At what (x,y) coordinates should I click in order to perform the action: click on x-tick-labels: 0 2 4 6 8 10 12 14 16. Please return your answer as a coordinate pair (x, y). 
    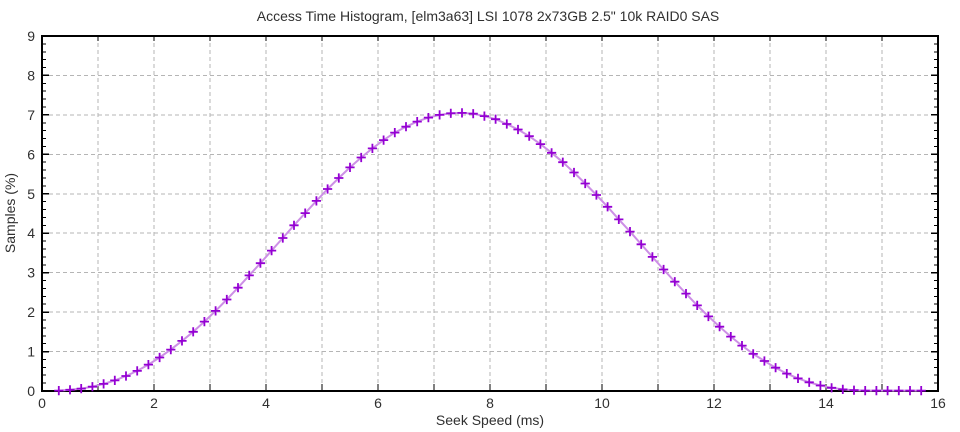
    Looking at the image, I should click on (492, 403).